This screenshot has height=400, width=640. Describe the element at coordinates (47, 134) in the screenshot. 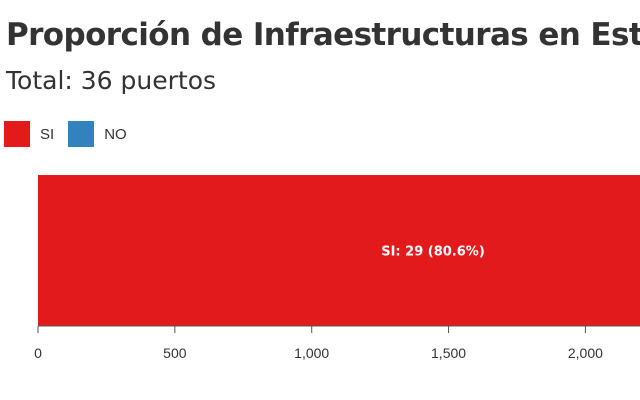

I see `legend-label-si: SI` at that location.